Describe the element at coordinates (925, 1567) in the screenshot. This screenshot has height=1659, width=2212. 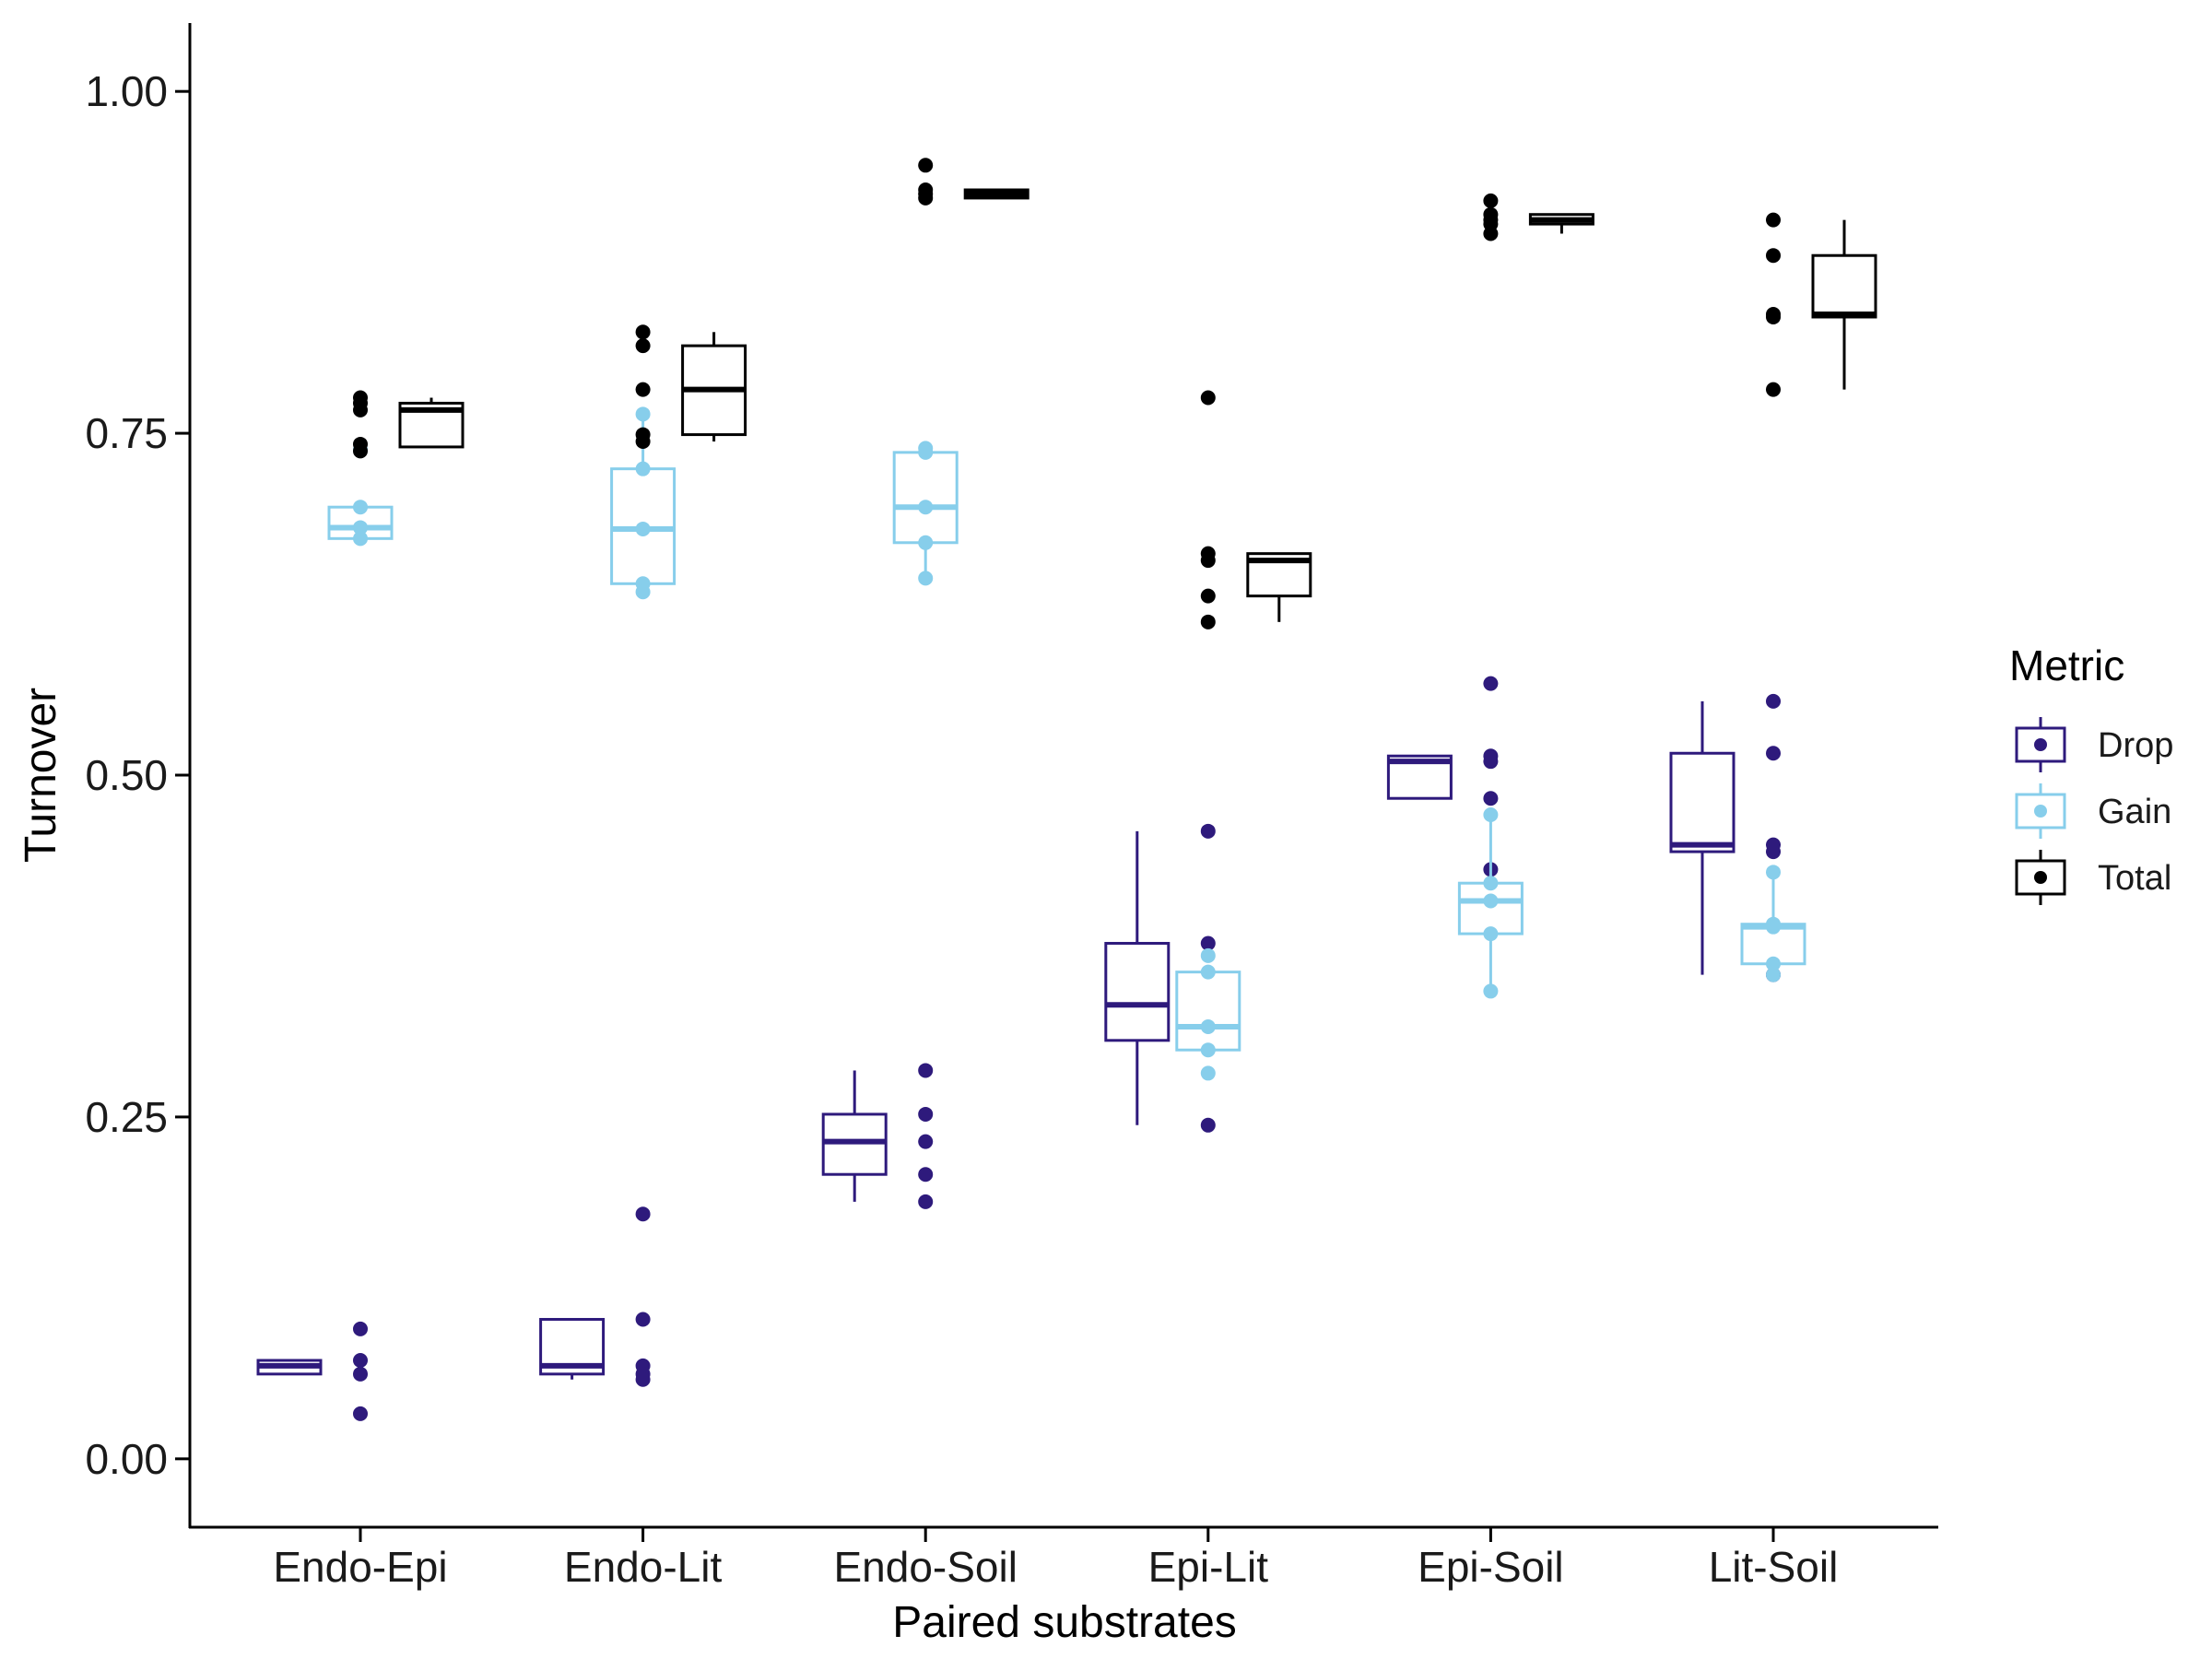
I see `x-tick-label: Endo-Soil` at that location.